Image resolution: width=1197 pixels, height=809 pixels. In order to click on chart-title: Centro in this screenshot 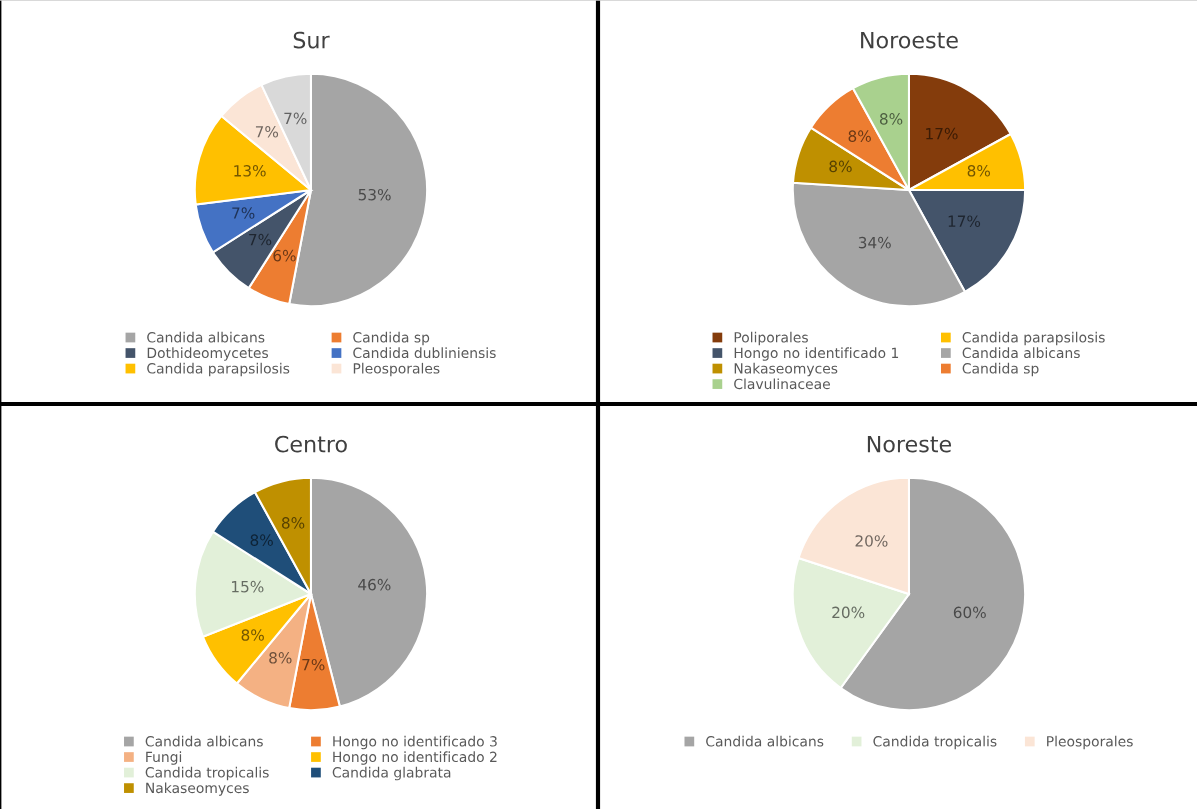, I will do `click(311, 444)`.